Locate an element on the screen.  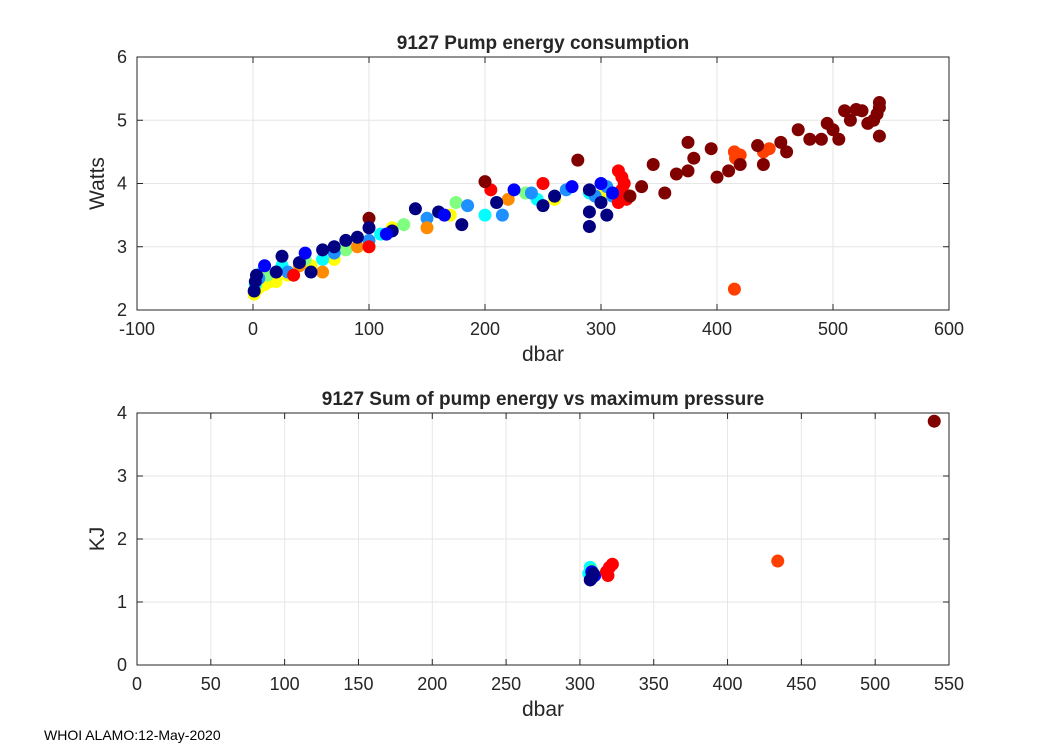
bottom-y-tick-label: 2 is located at coordinates (122, 539).